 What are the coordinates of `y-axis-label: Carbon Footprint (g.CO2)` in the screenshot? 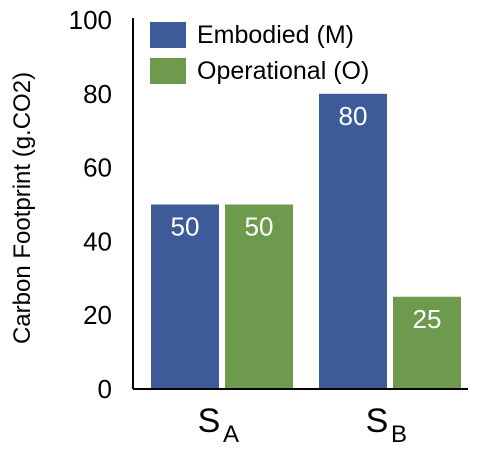 It's located at (22, 208).